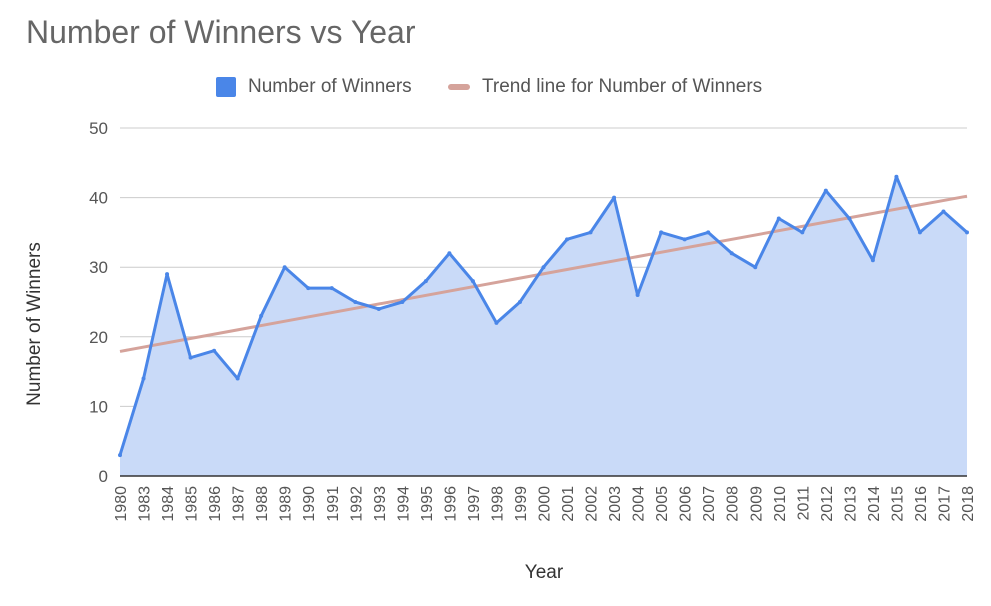  Describe the element at coordinates (402, 302) in the screenshot. I see `data-point-1994` at that location.